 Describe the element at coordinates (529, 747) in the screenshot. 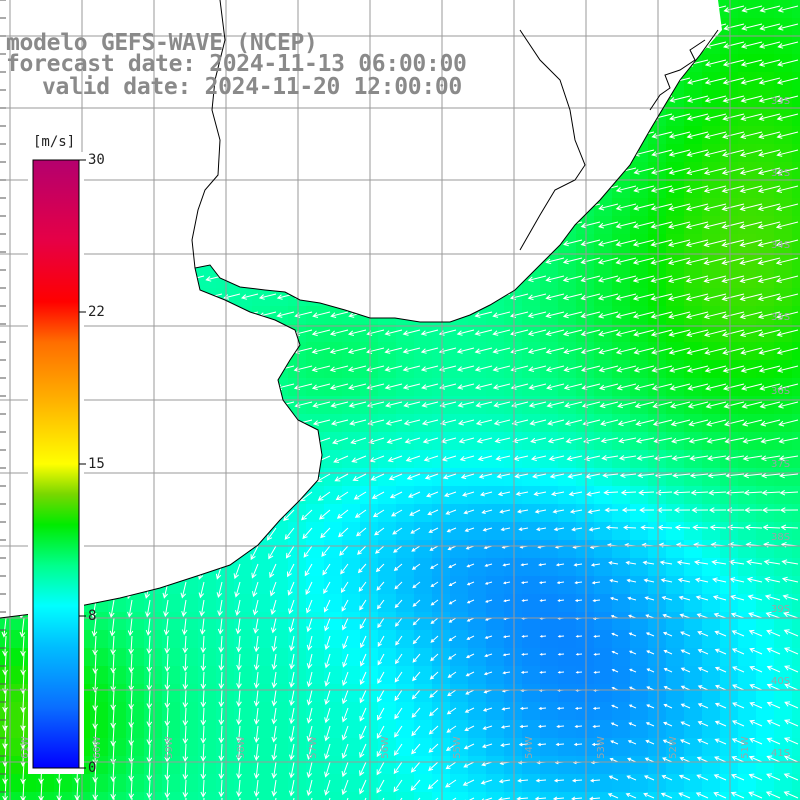

I see `lon-label-54w: 54W` at that location.